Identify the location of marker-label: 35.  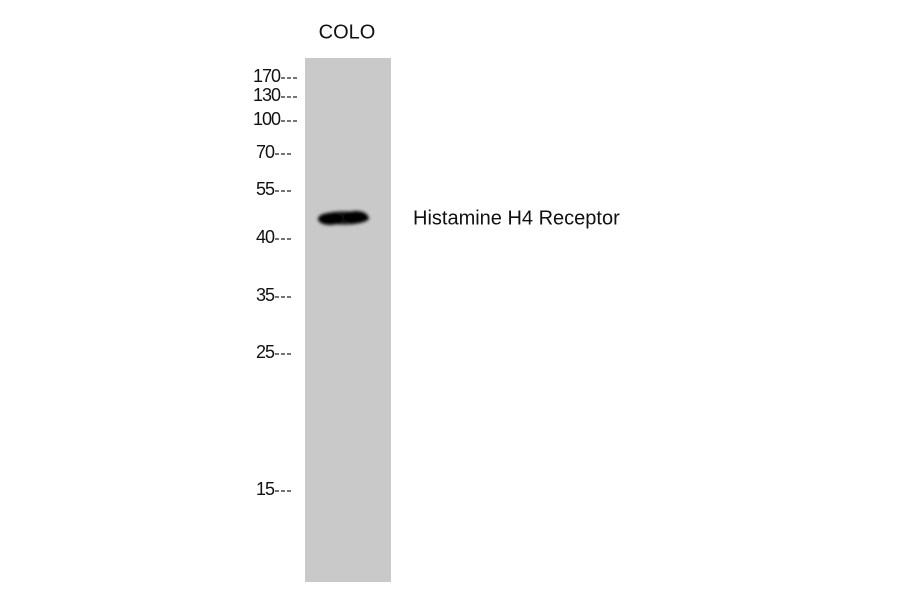
(265, 295).